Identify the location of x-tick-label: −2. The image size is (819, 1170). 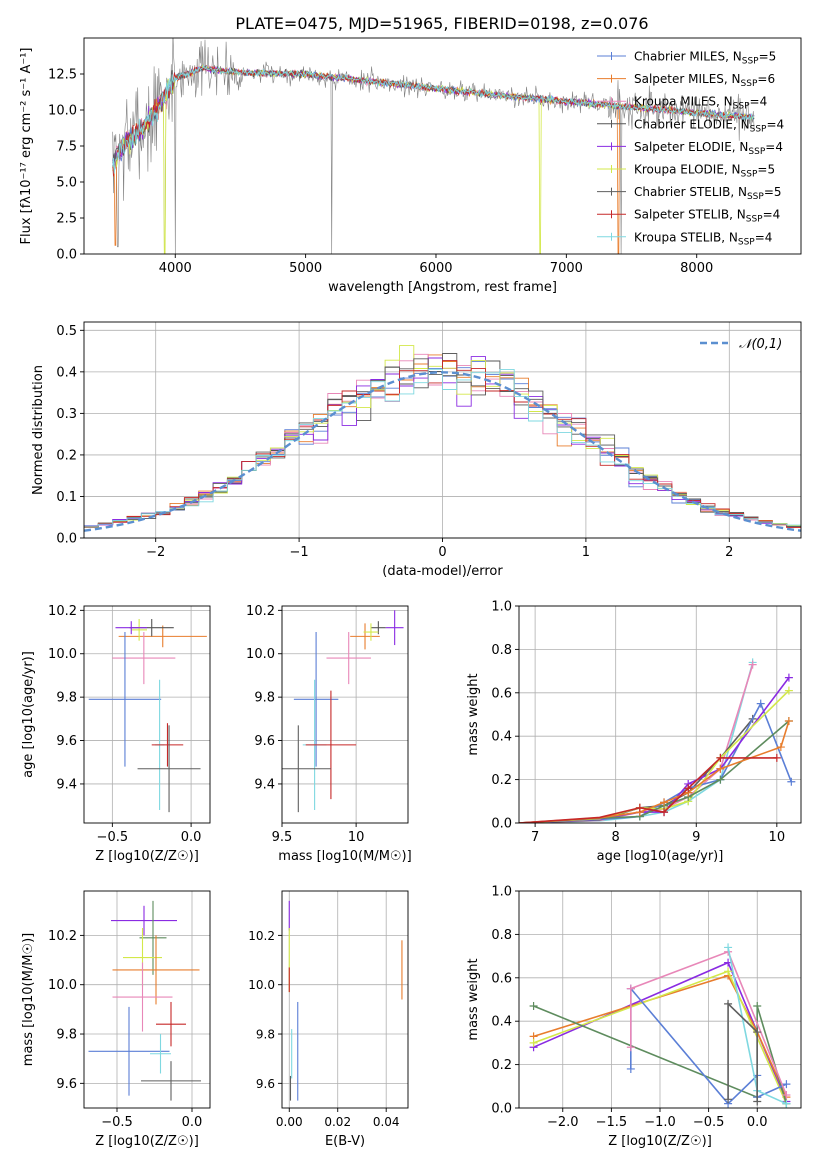
(155, 552).